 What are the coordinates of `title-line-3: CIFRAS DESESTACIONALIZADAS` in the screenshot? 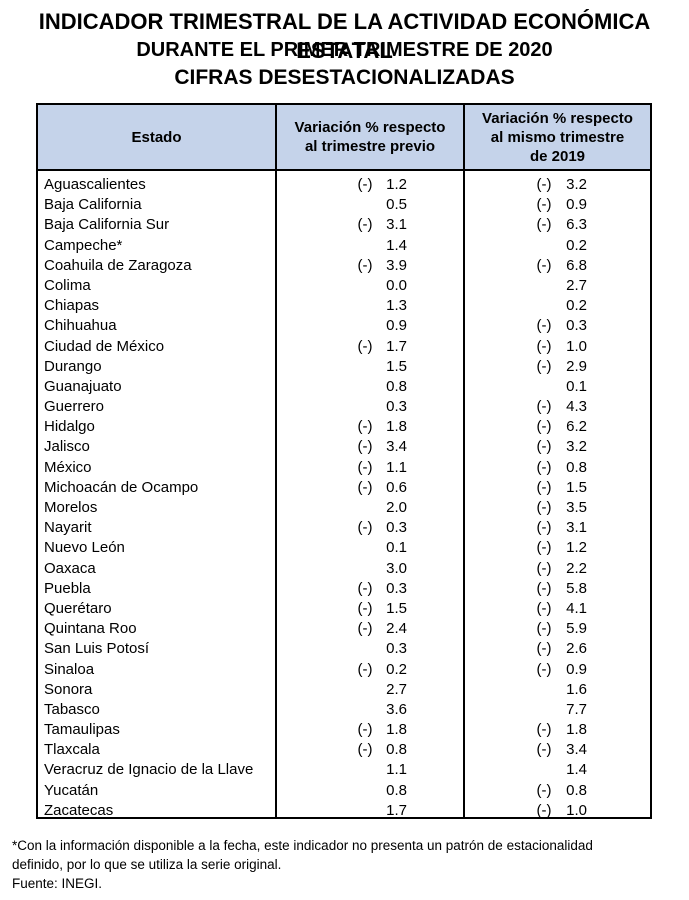 It's located at (344, 79).